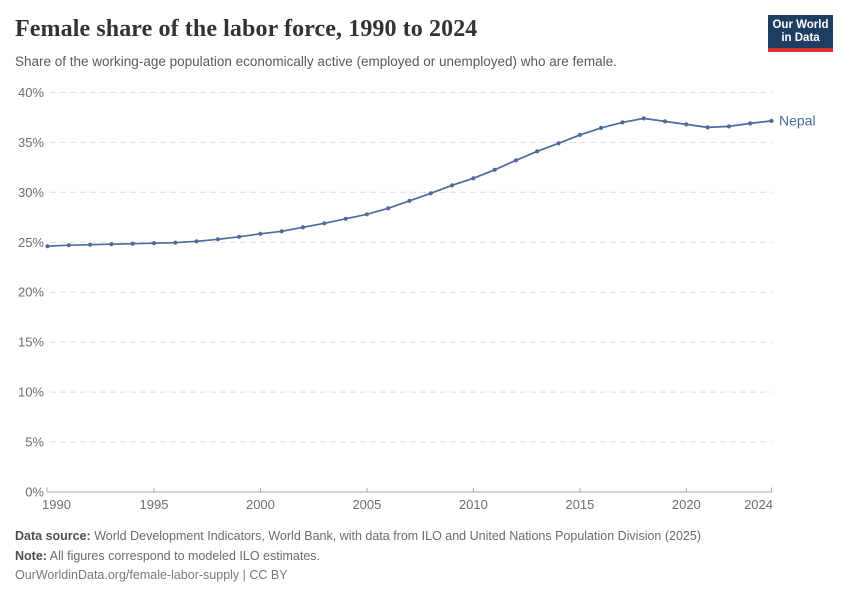 Image resolution: width=850 pixels, height=600 pixels. Describe the element at coordinates (579, 504) in the screenshot. I see `x-axis-tick-label: 2015` at that location.